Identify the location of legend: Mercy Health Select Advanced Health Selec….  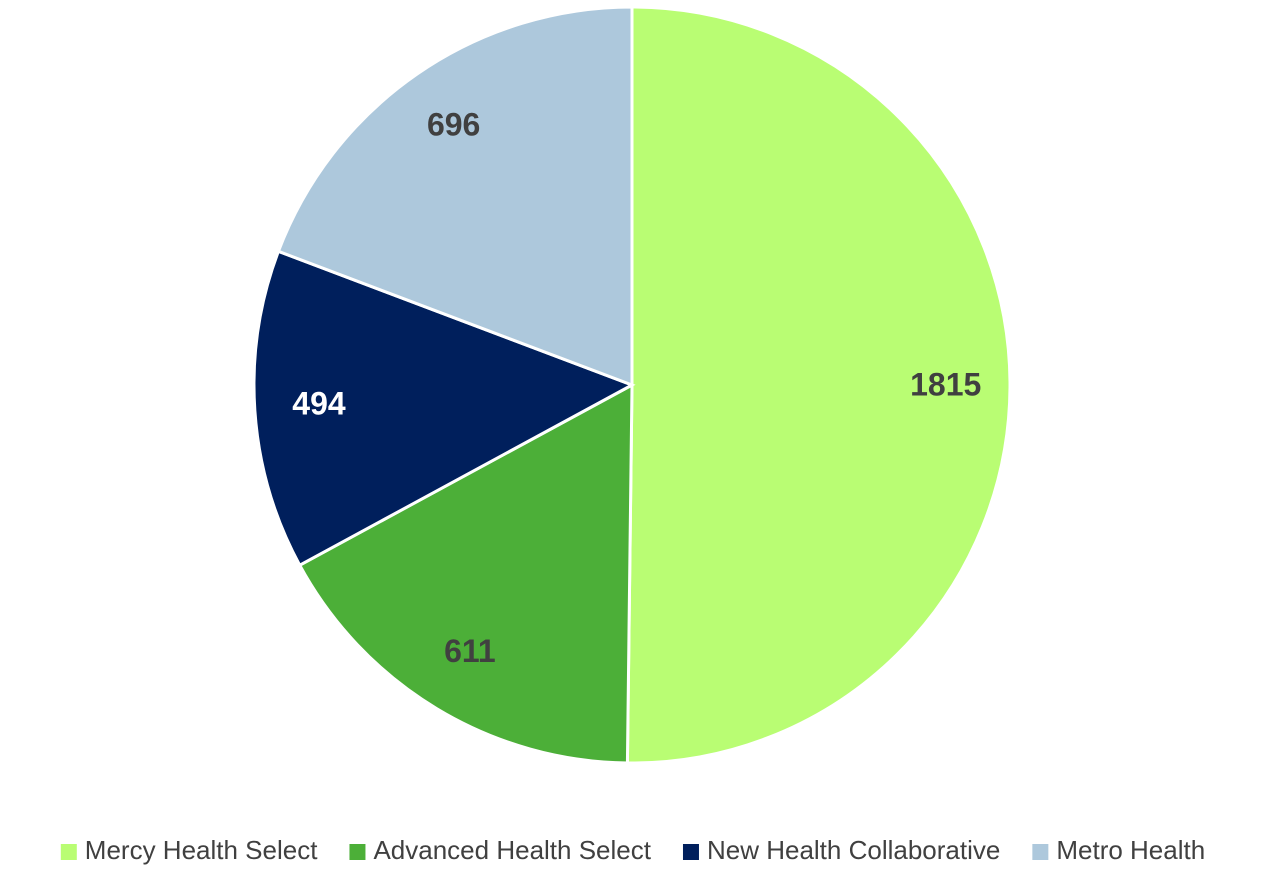
(632, 850).